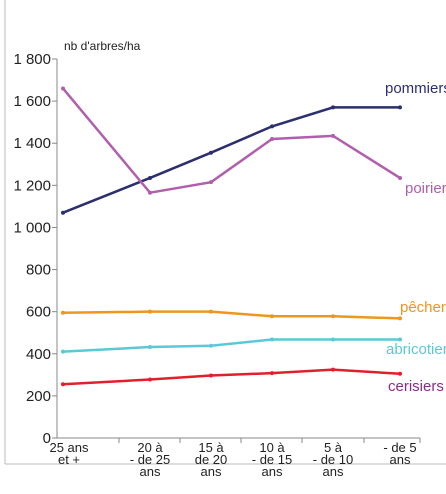 The height and width of the screenshot is (494, 446). What do you see at coordinates (333, 447) in the screenshot?
I see `x-tick-line: 5 à` at bounding box center [333, 447].